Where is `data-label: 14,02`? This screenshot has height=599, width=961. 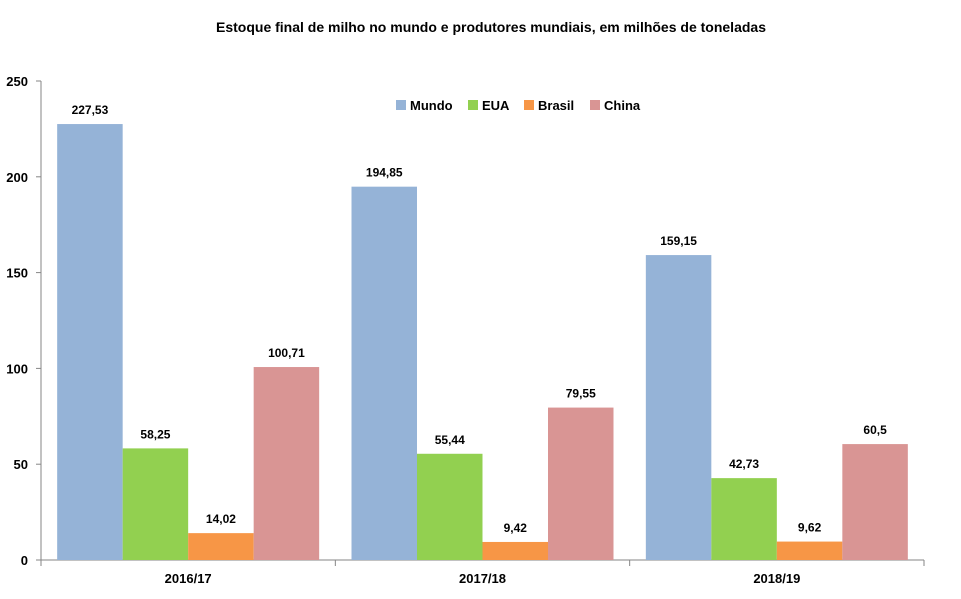 data-label: 14,02 is located at coordinates (221, 519).